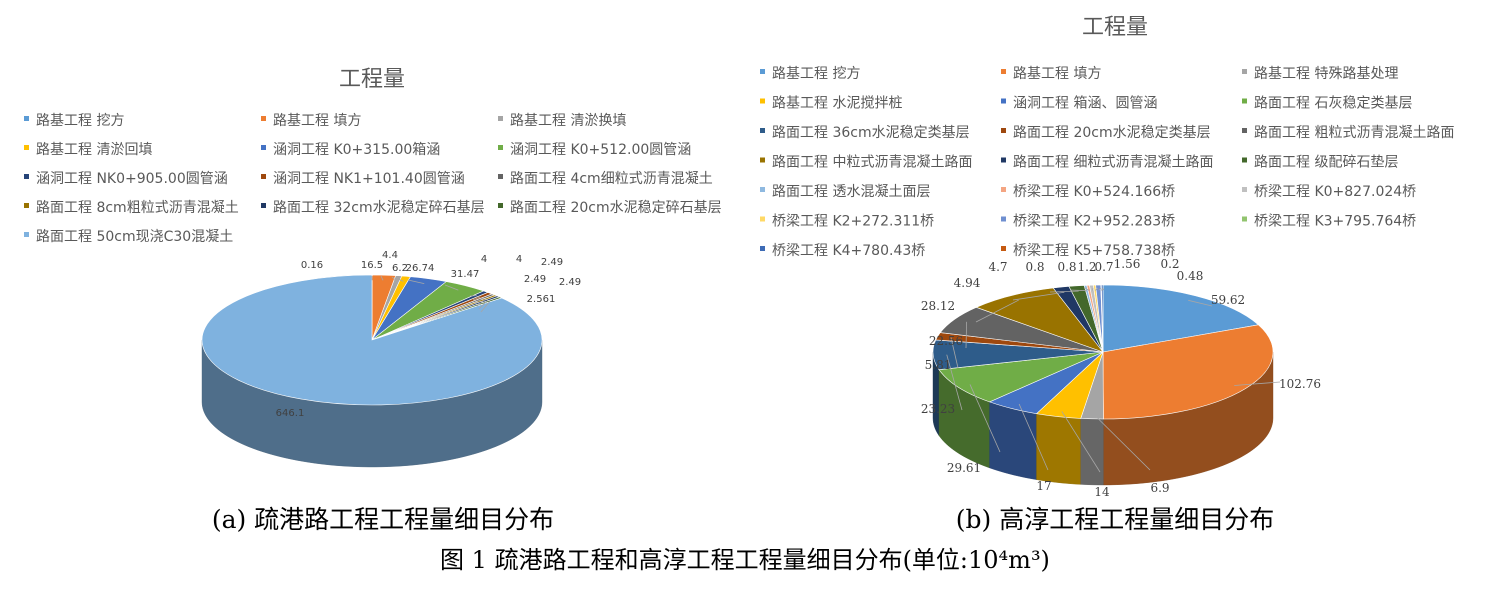  I want to click on data-label: 28.12, so click(938, 306).